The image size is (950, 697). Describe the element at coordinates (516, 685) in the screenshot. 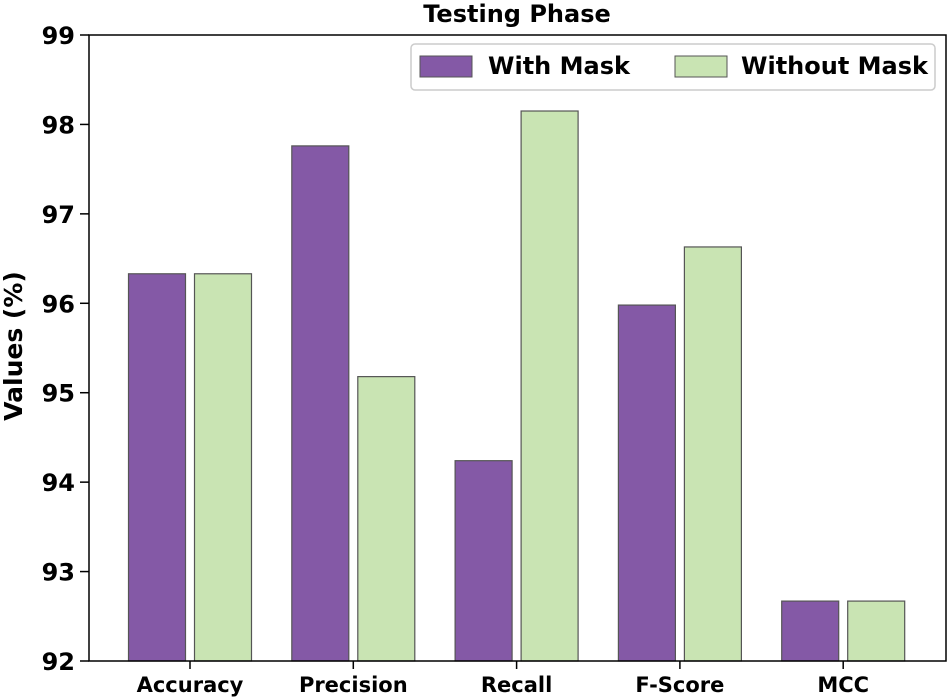

I see `x-tick-label: Recall` at that location.